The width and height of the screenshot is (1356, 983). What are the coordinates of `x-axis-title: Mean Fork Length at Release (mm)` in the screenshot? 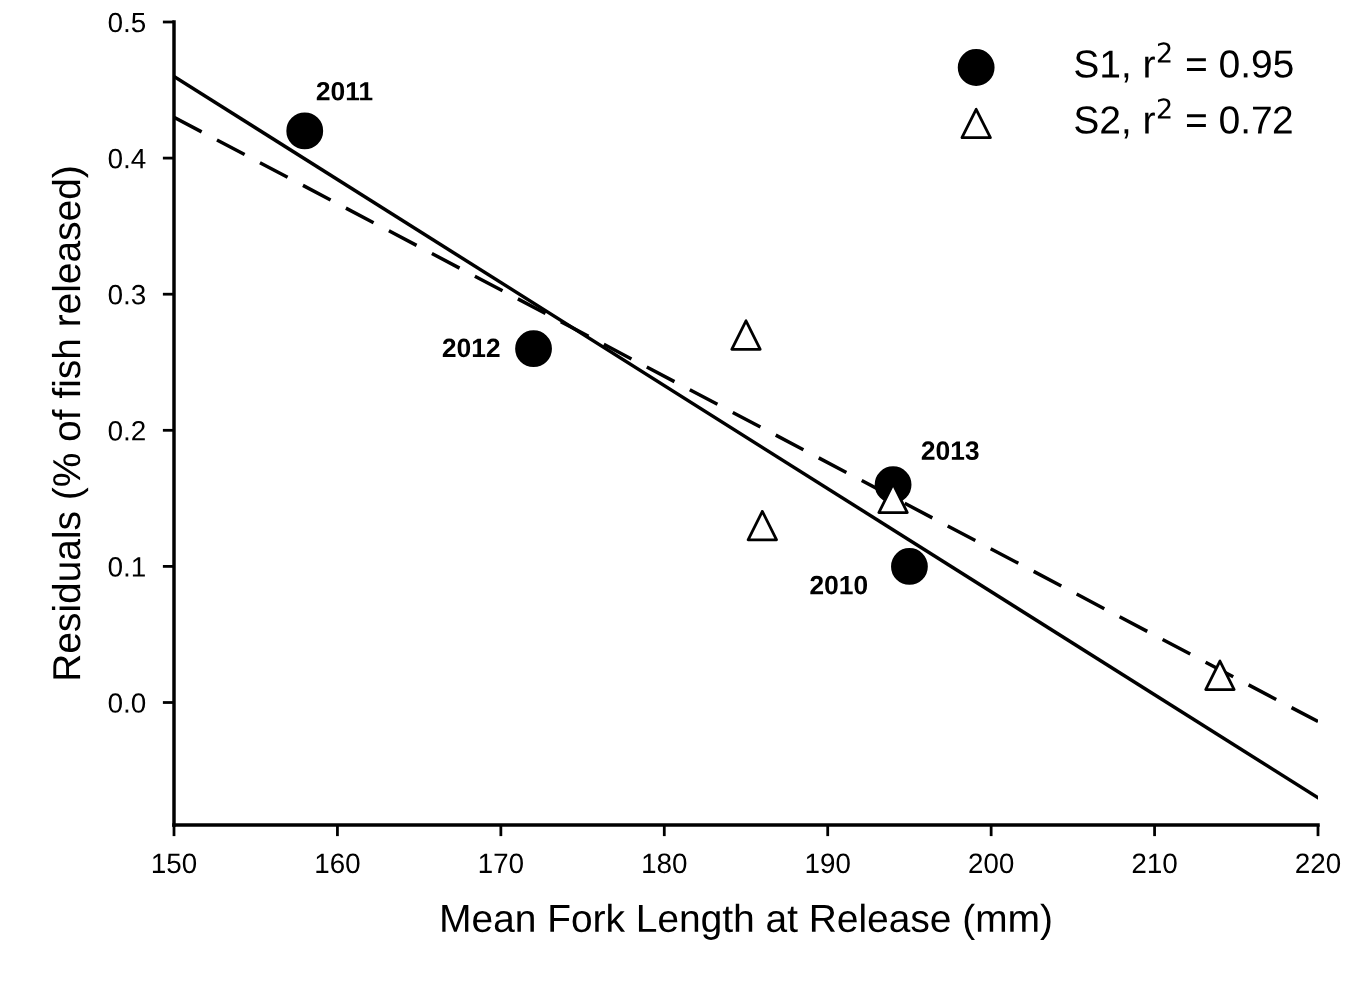 It's located at (746, 921).